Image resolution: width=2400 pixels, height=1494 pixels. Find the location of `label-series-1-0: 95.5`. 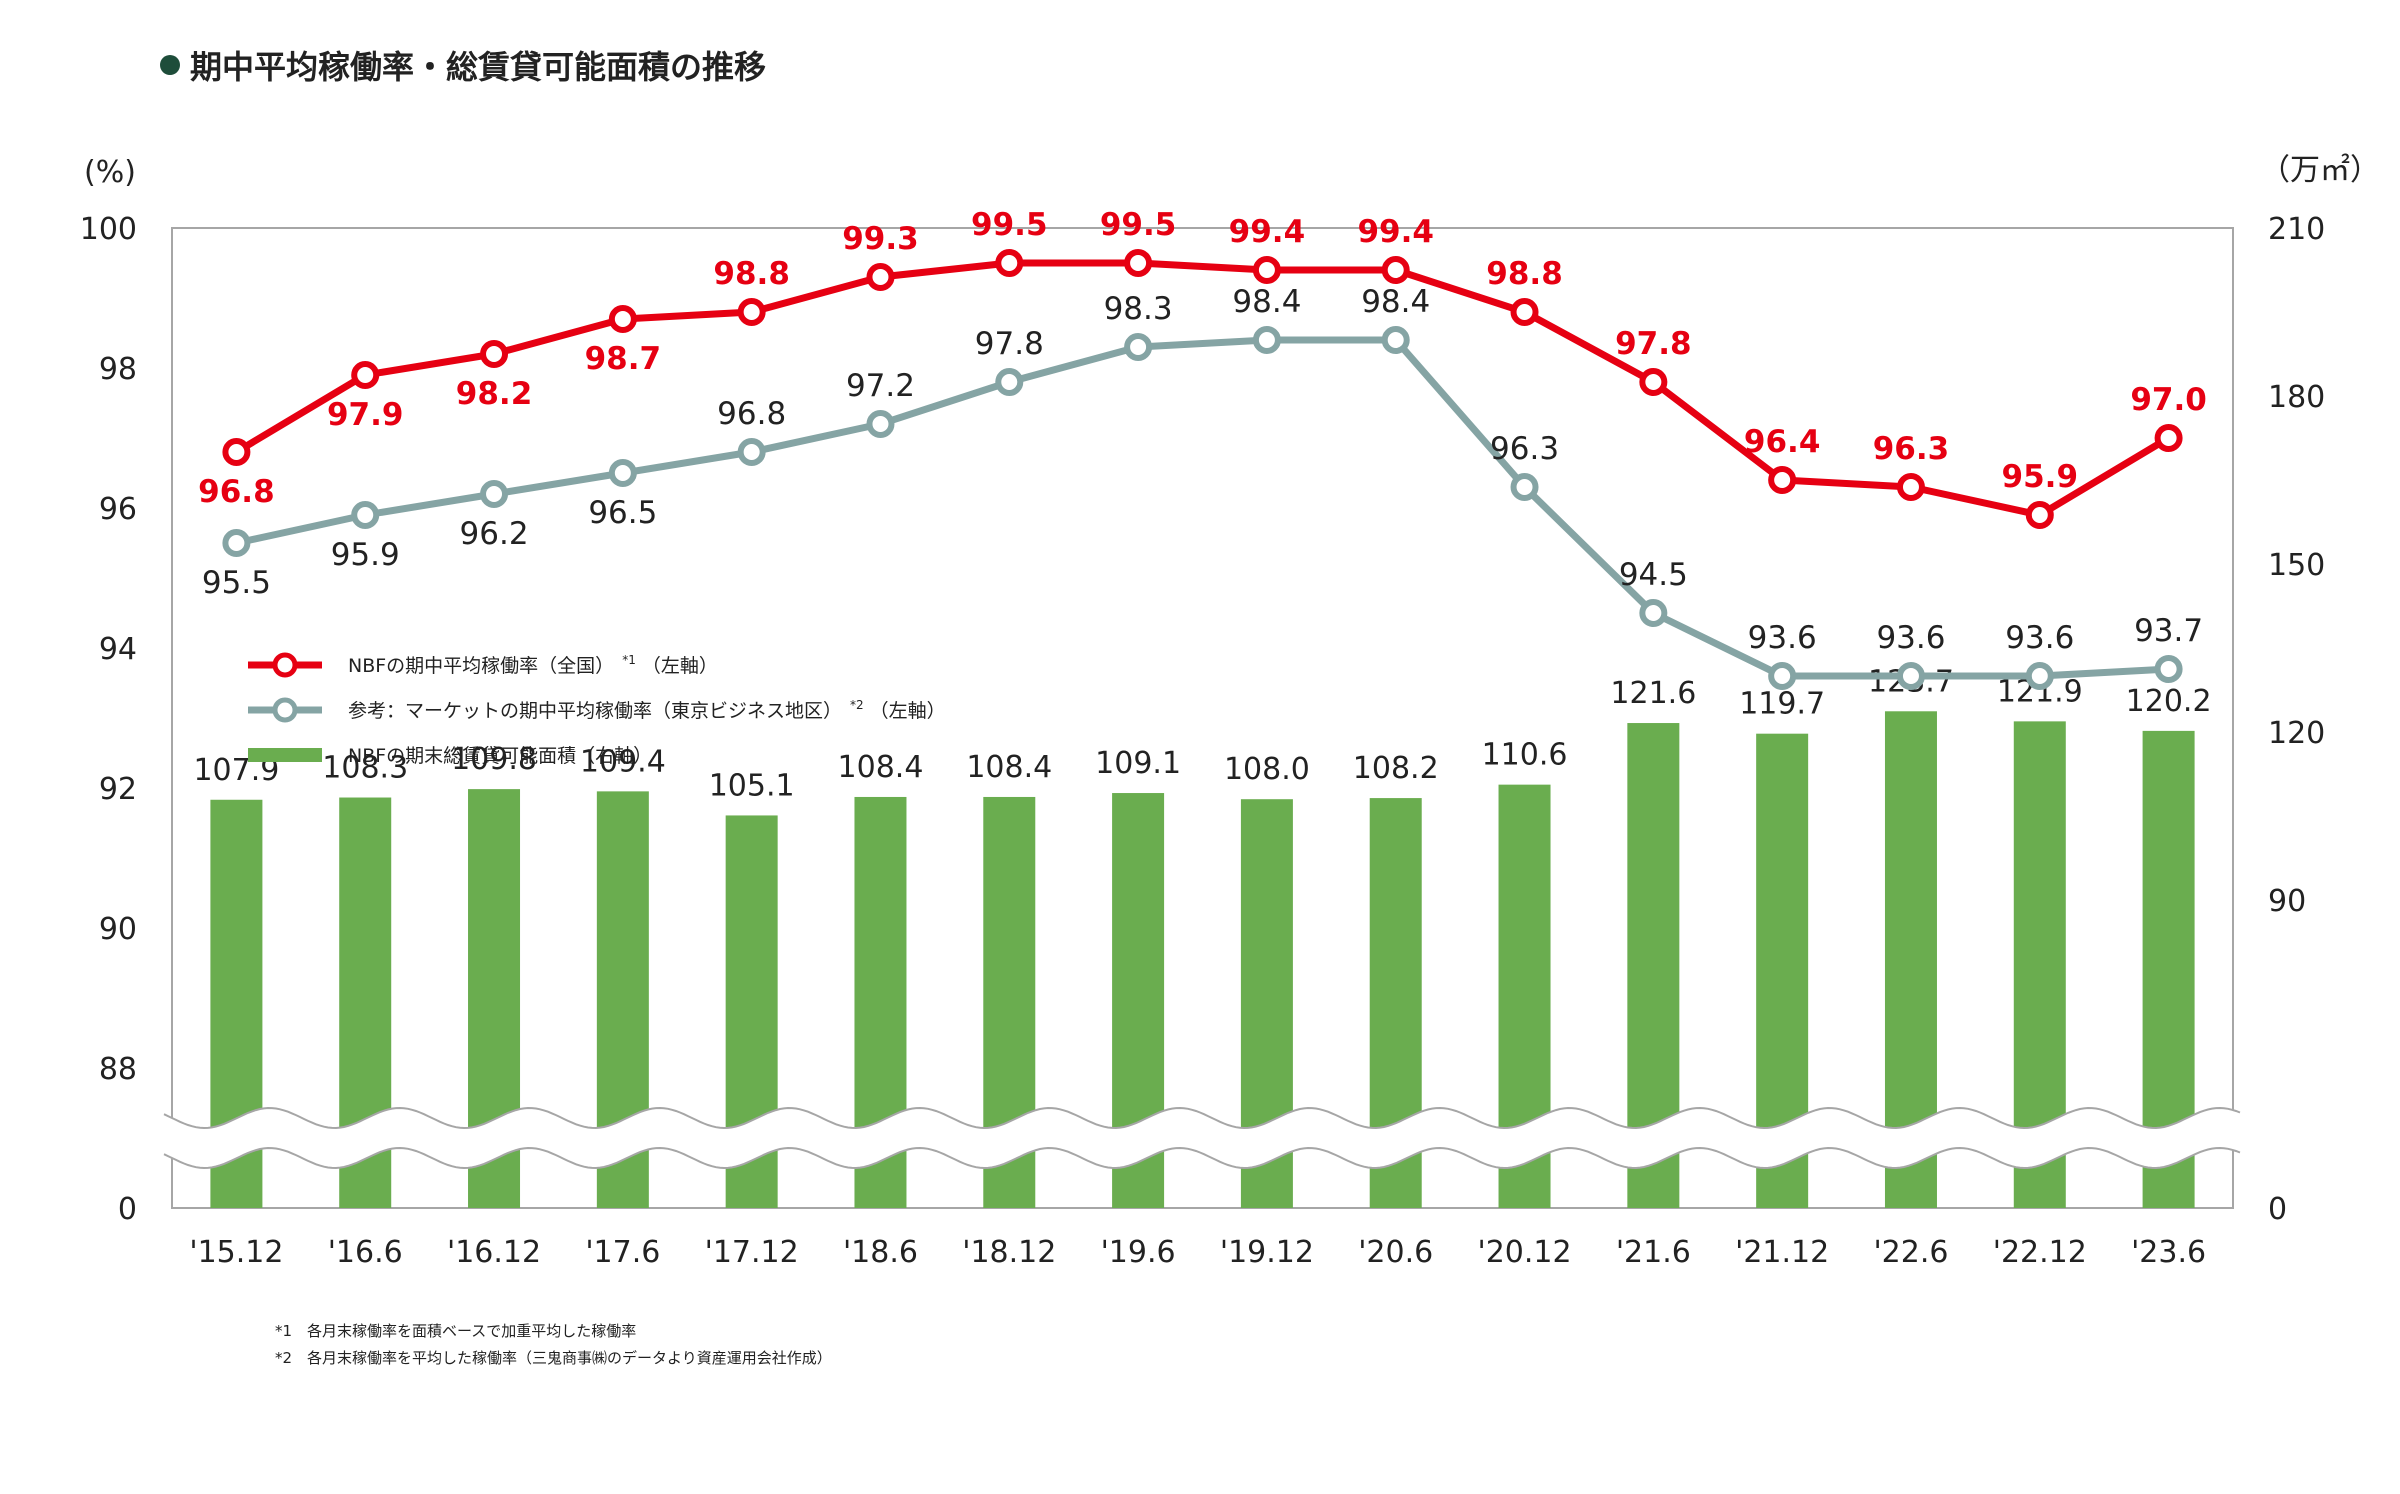

label-series-1-0: 95.5 is located at coordinates (236, 583).